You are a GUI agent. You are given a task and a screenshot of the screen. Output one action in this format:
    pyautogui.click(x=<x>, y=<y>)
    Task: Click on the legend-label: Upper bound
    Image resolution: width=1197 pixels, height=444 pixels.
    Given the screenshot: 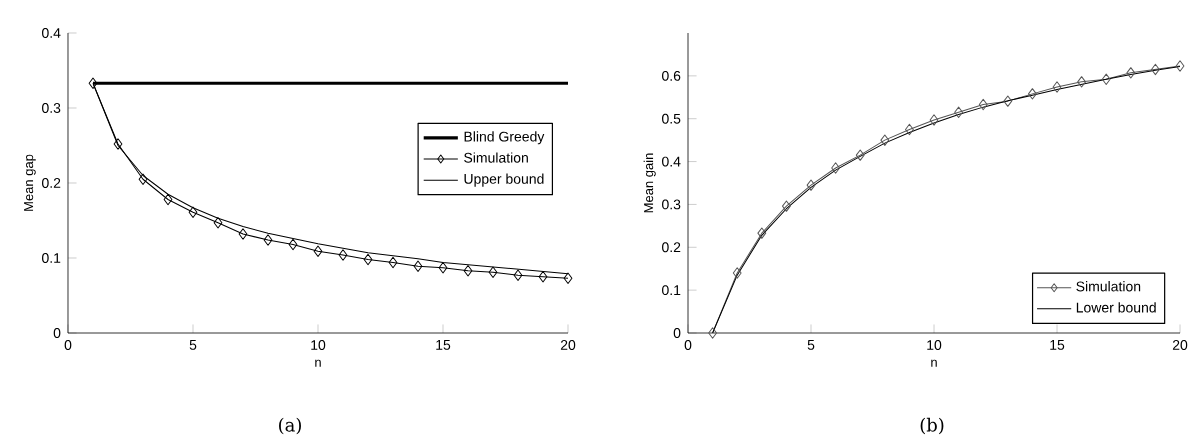 What is the action you would take?
    pyautogui.click(x=504, y=180)
    